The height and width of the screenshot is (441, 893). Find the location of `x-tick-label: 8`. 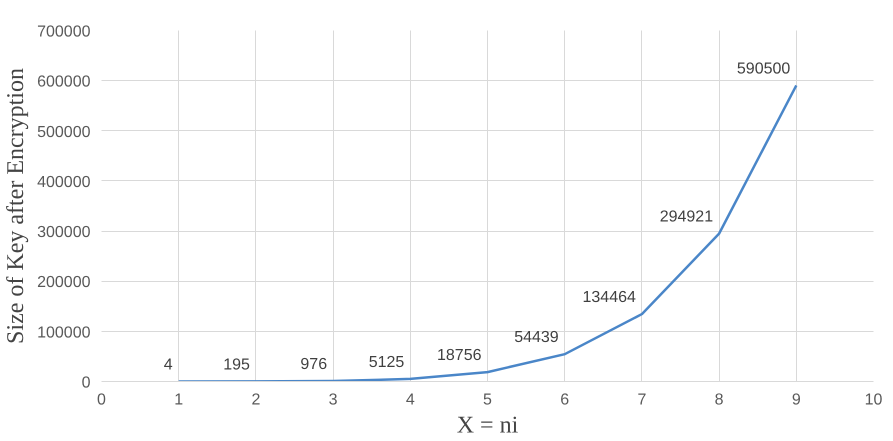

x-tick-label: 8 is located at coordinates (719, 400).